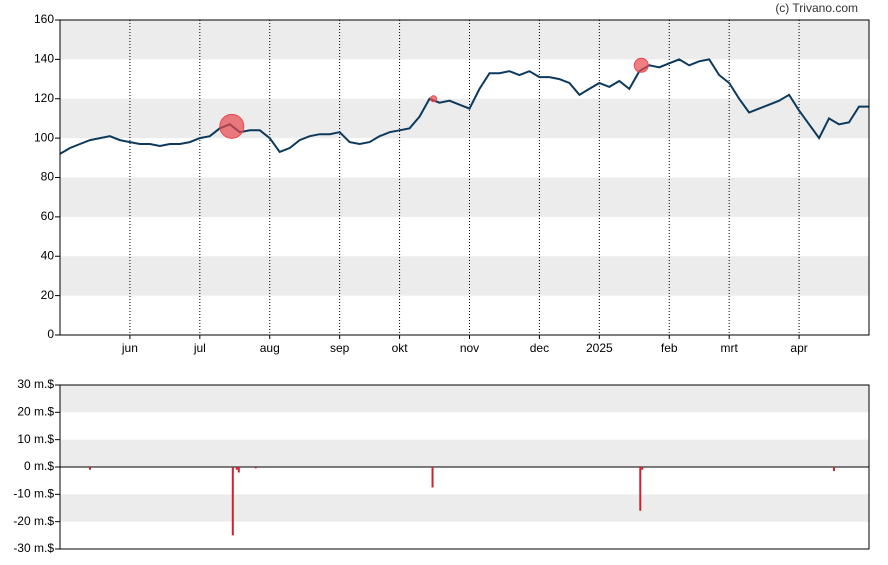  Describe the element at coordinates (35, 412) in the screenshot. I see `y-tick-label: 20 m.$` at that location.